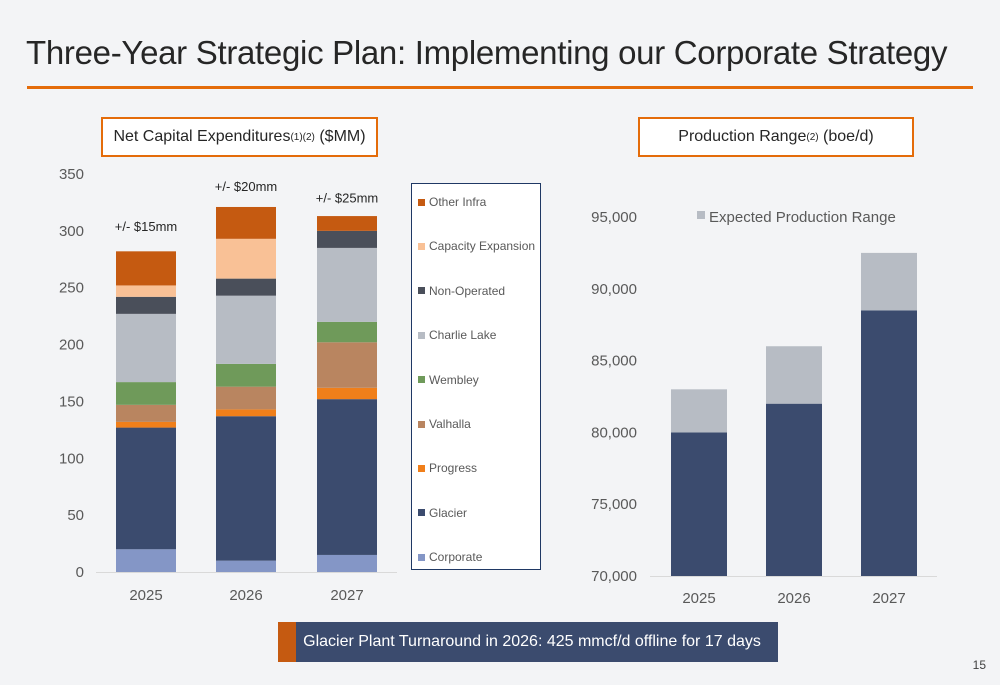  I want to click on y-tick-label: 80,000, so click(614, 432).